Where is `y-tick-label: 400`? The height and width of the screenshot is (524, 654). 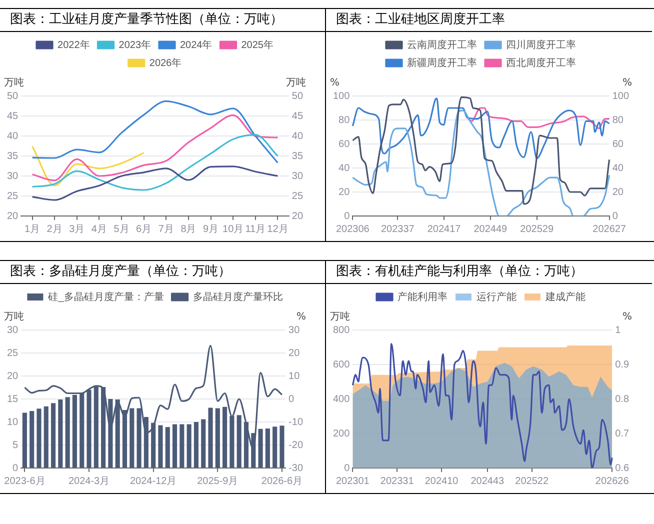 y-tick-label: 400 is located at coordinates (341, 399).